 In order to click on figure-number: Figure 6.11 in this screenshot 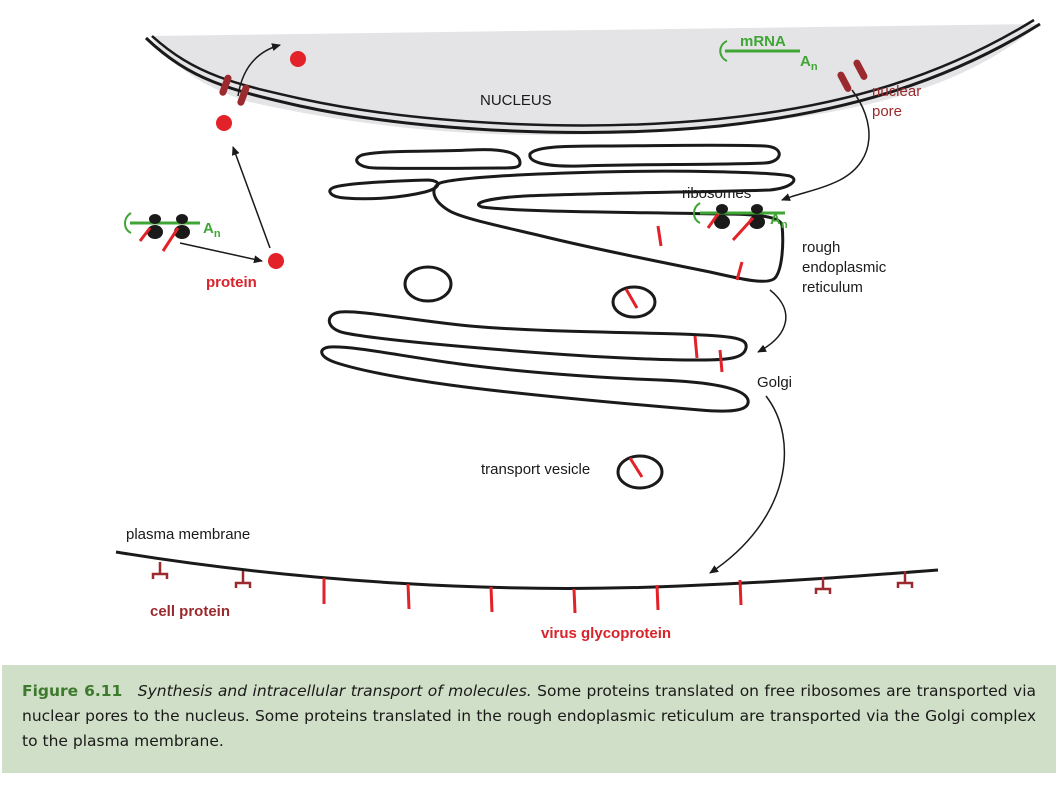, I will do `click(72, 691)`.